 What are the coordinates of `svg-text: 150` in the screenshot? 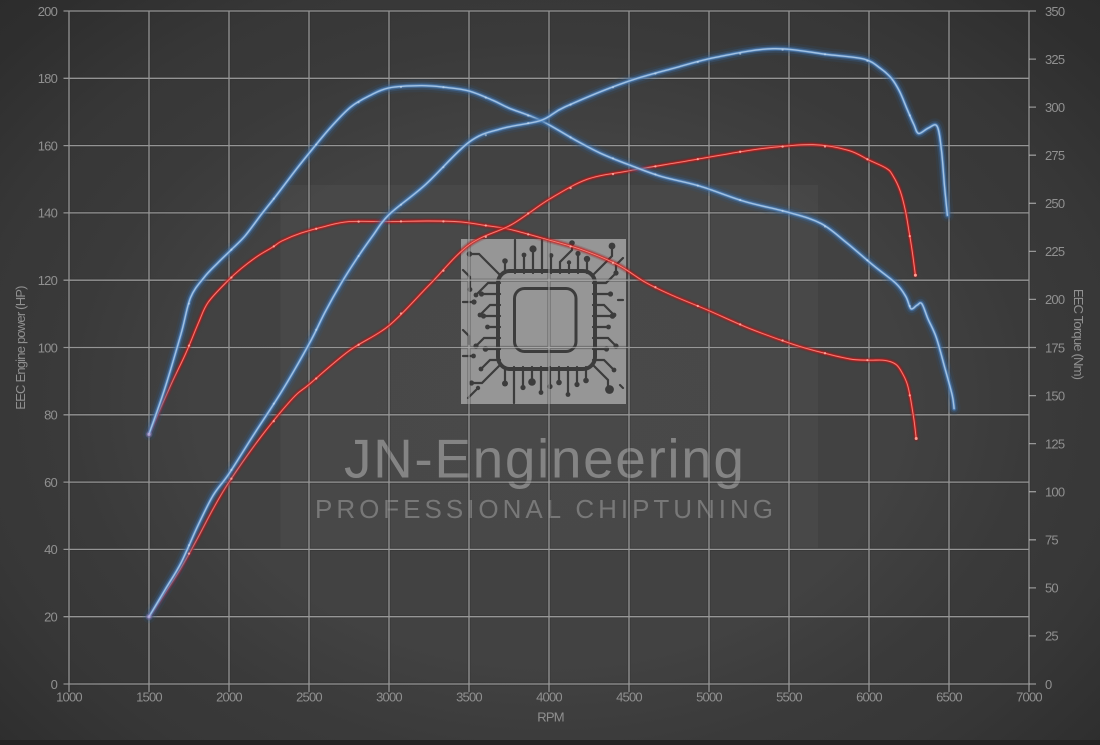 It's located at (1055, 395).